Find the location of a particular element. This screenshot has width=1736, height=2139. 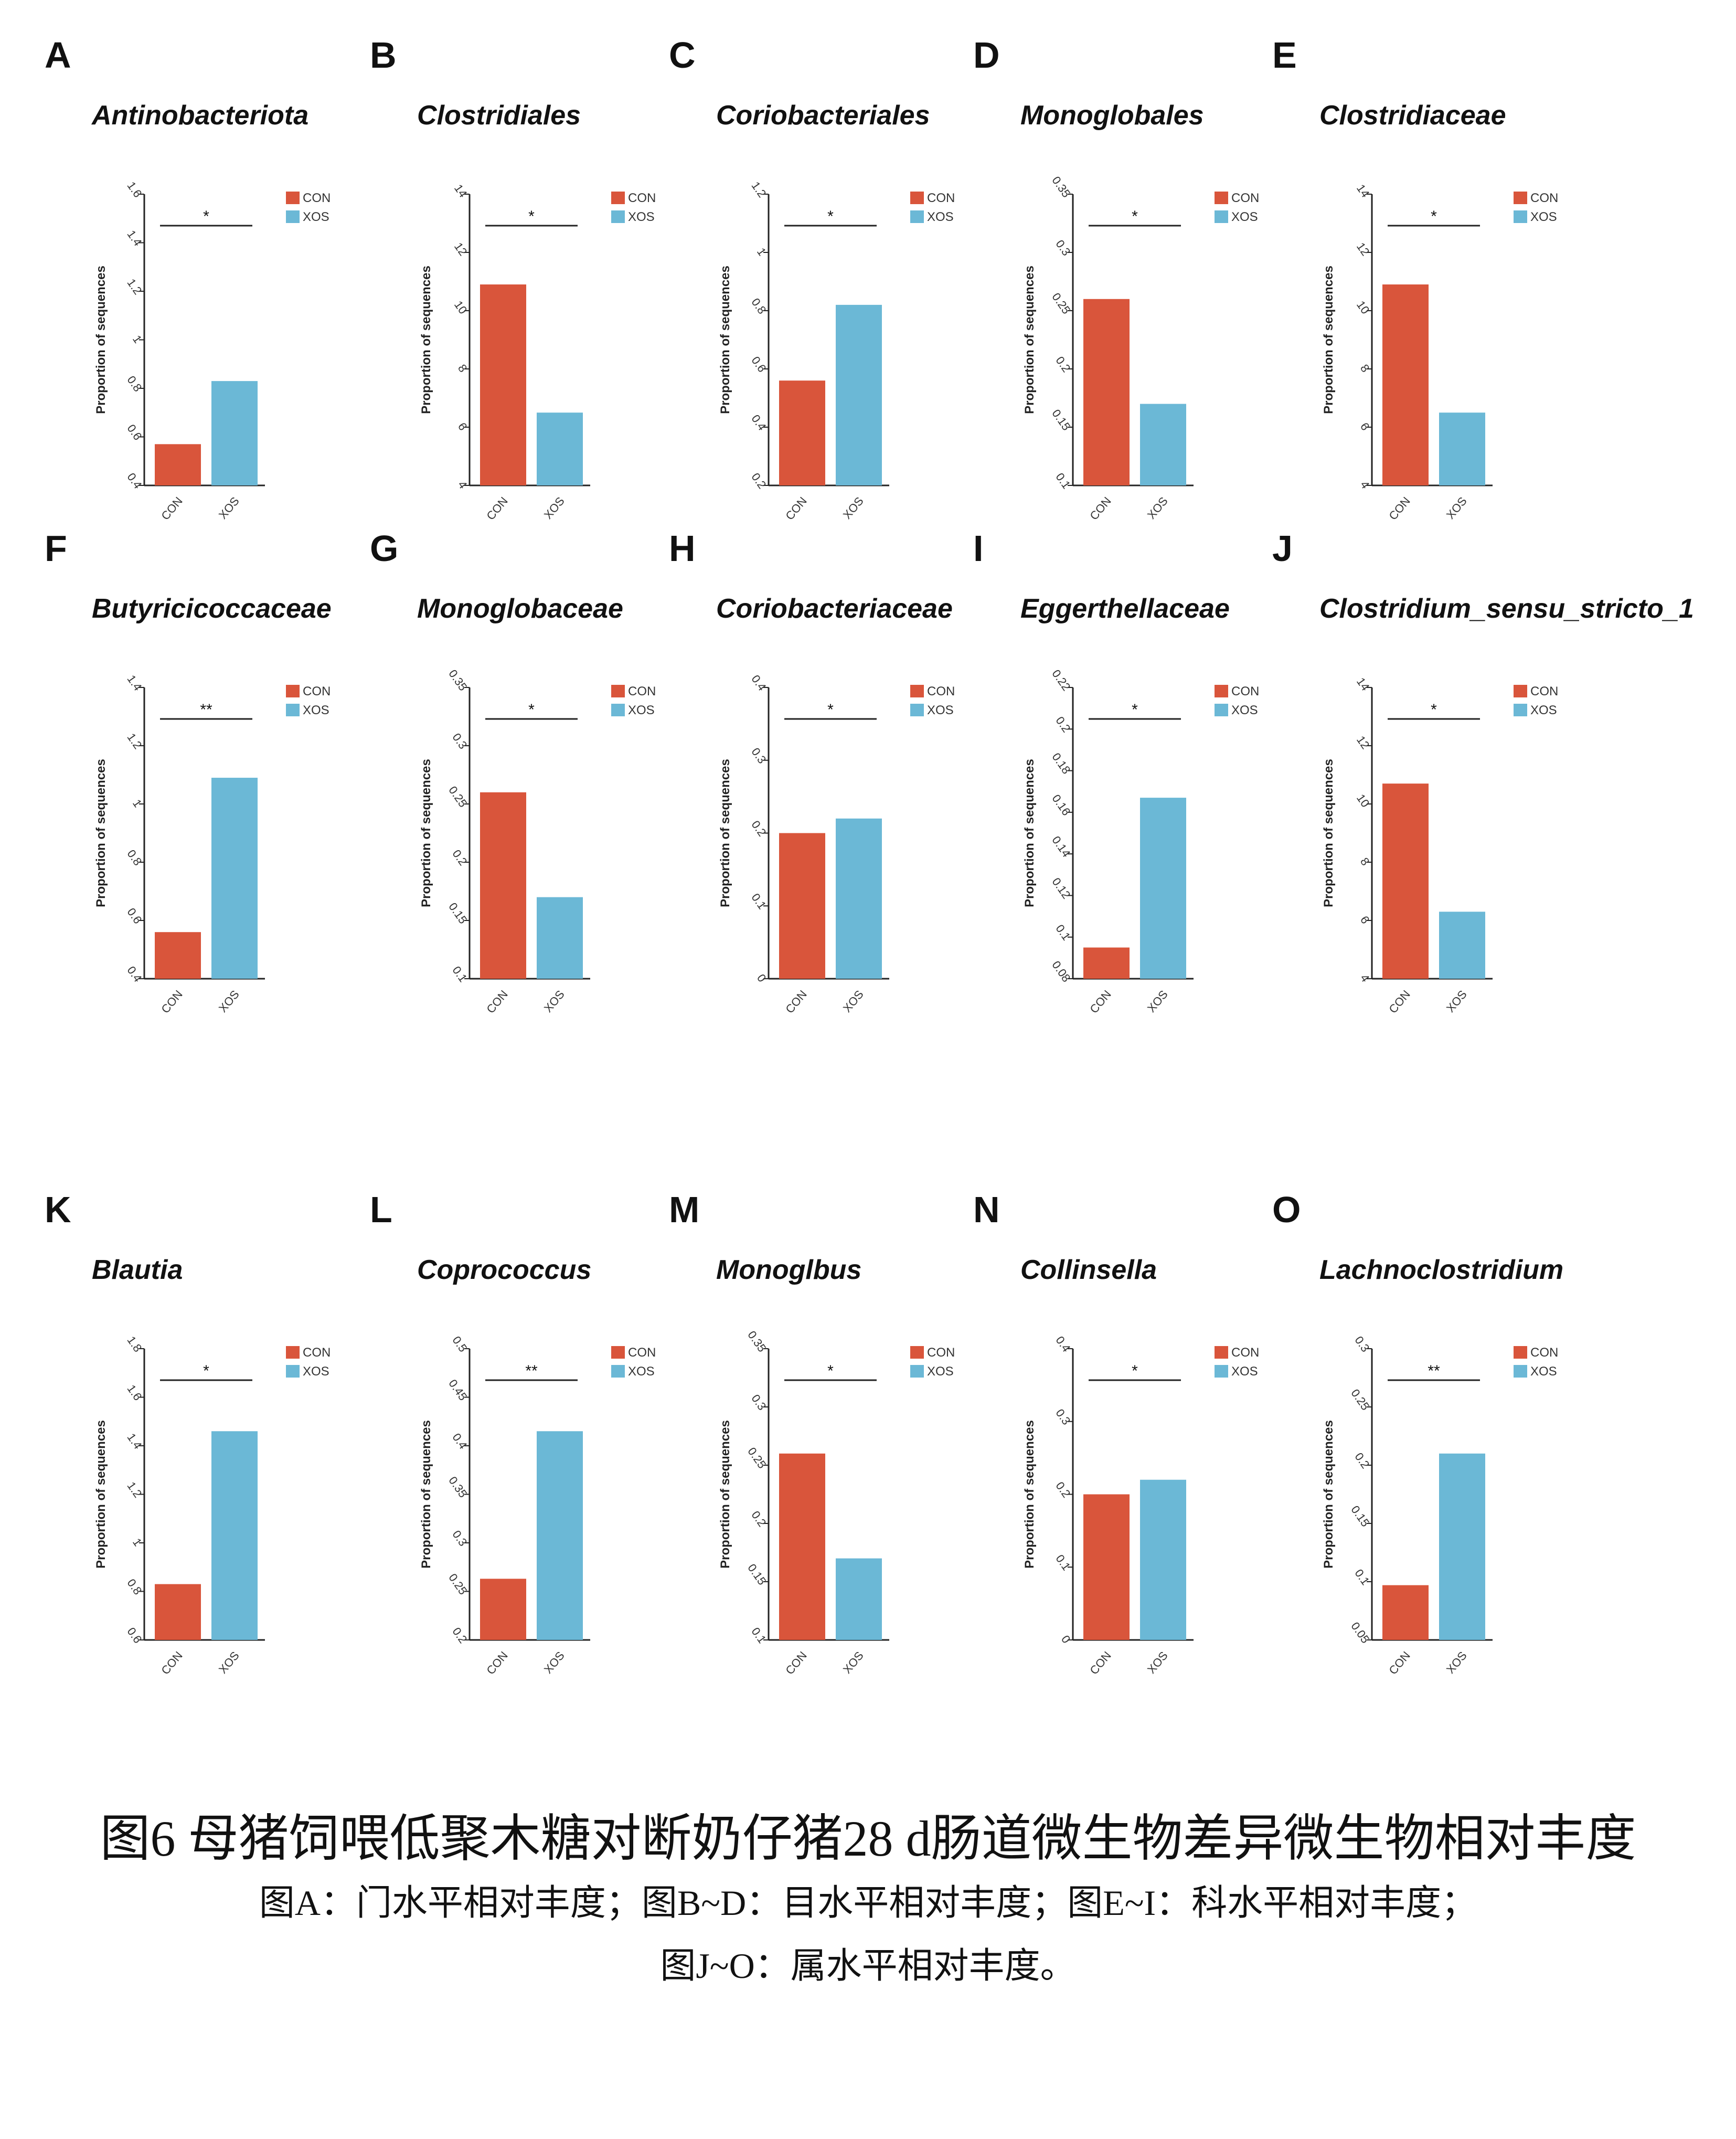

chart-title: Eggerthellaceae is located at coordinates (1125, 609).